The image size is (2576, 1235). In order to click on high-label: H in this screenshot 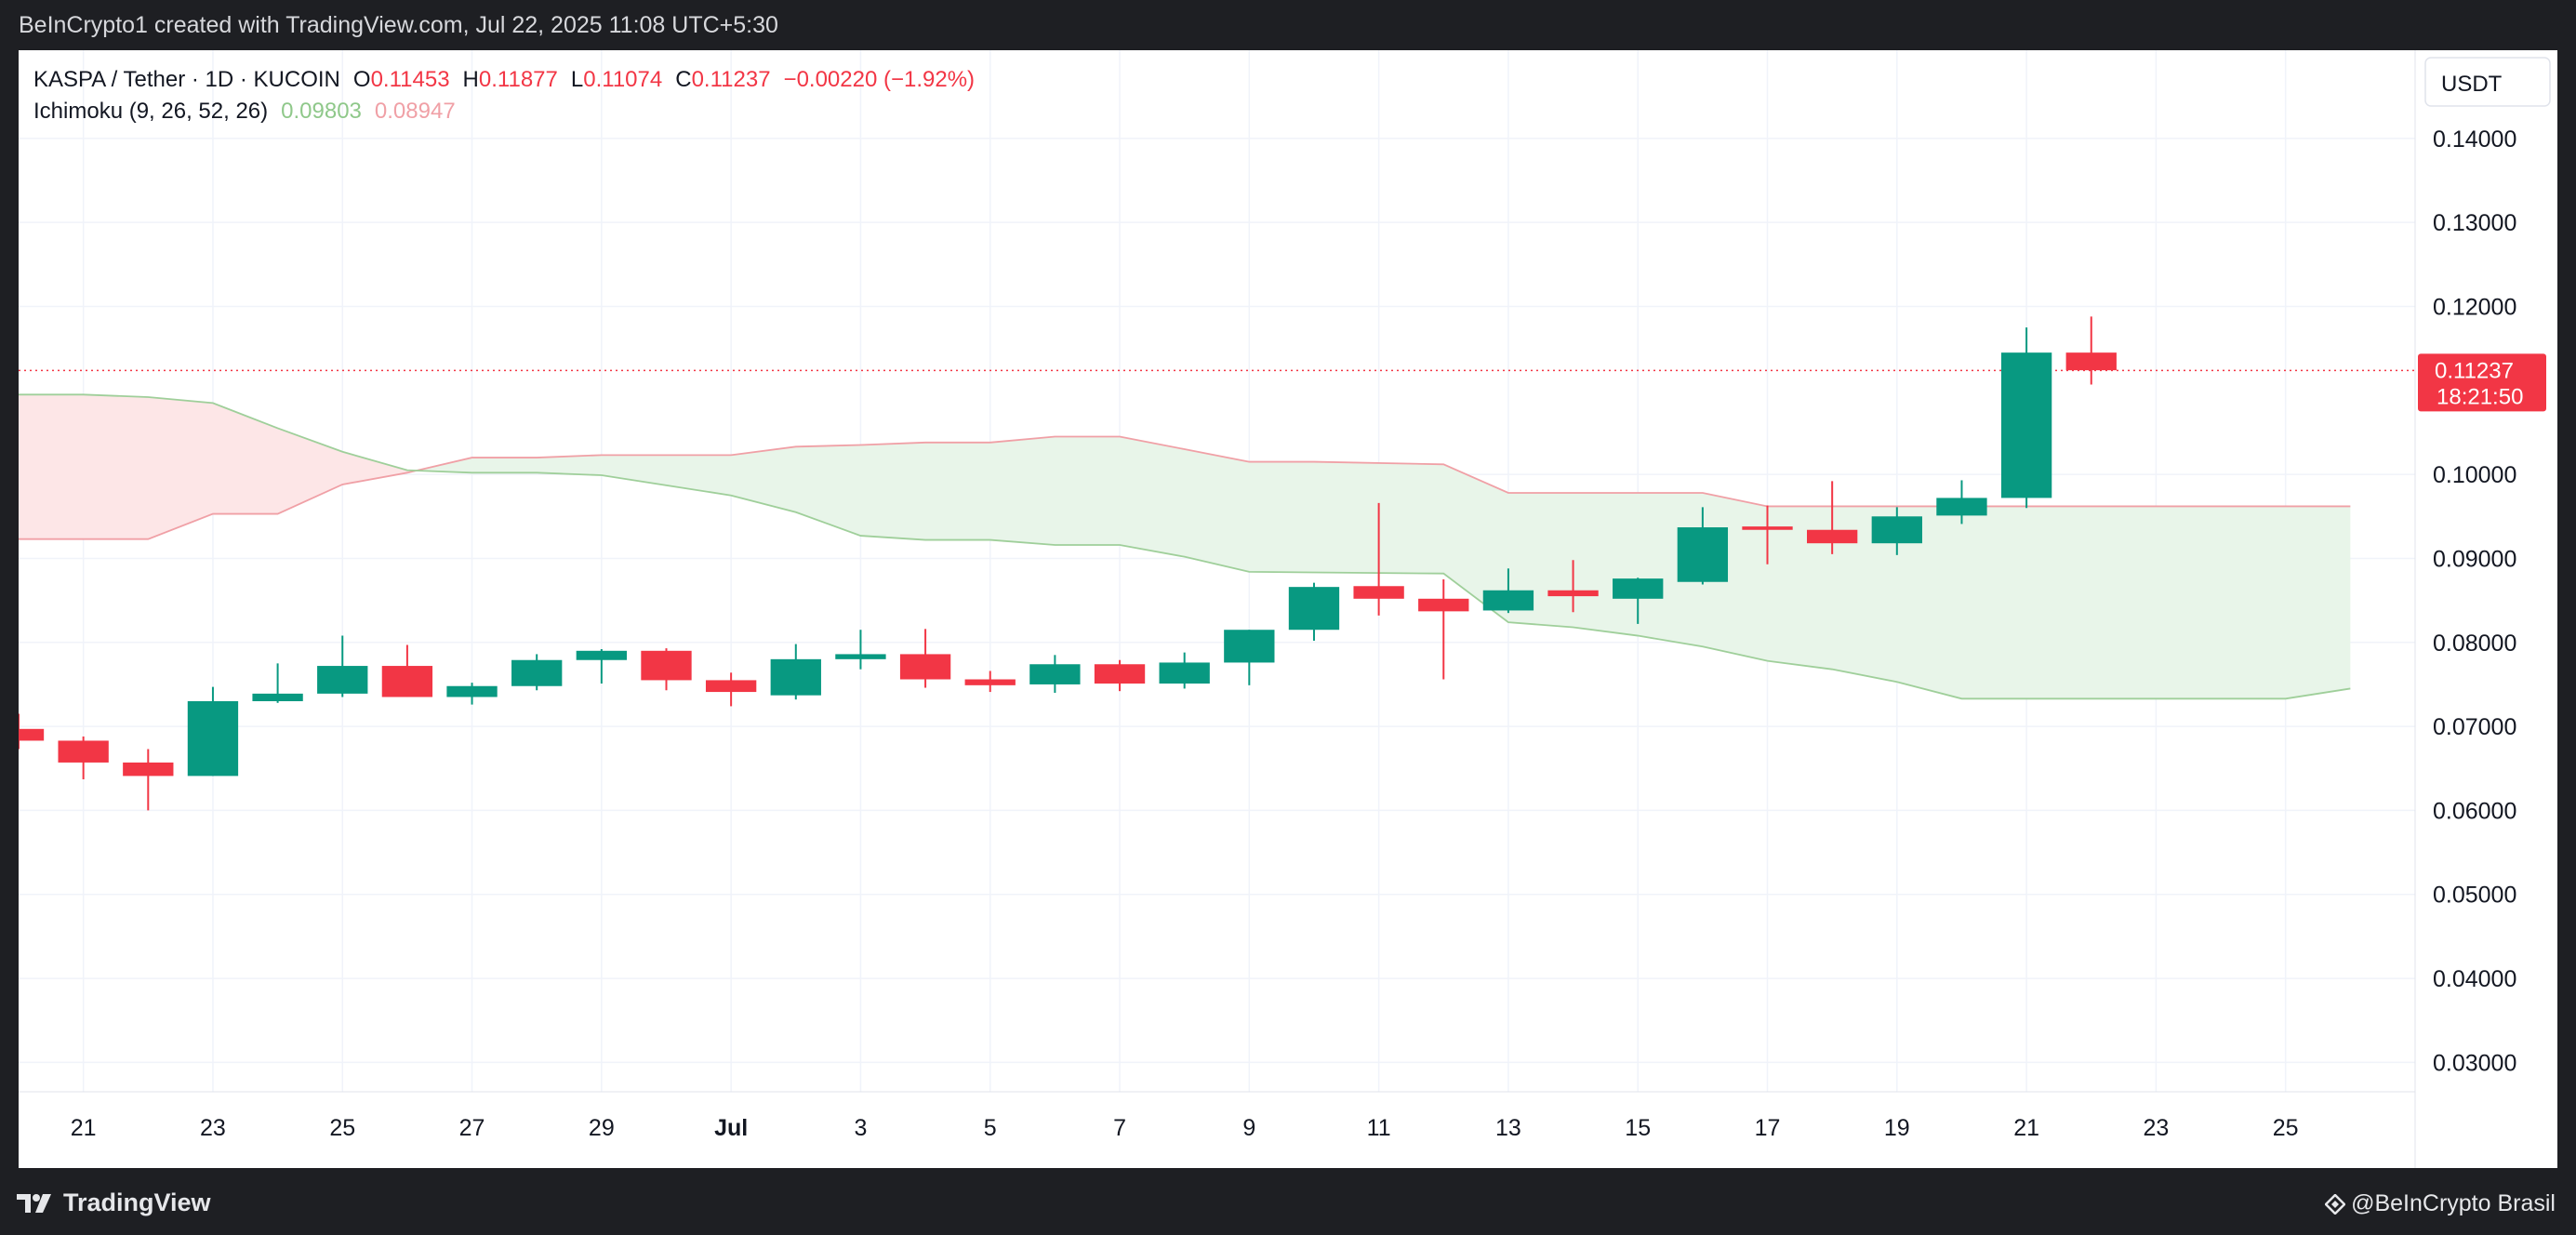, I will do `click(471, 79)`.